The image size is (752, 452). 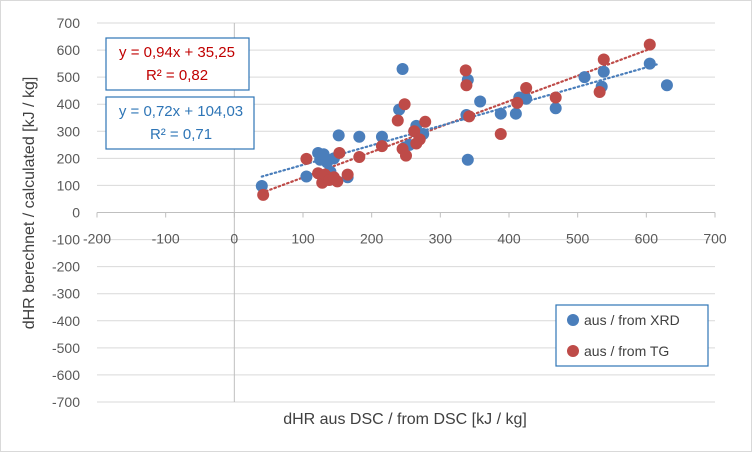 What do you see at coordinates (177, 52) in the screenshot?
I see `equation-tg: y = 0,94x + 35,25` at bounding box center [177, 52].